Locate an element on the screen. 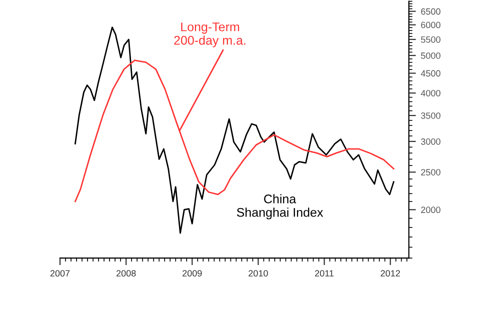 The height and width of the screenshot is (321, 492). y-tick-label: 3000 is located at coordinates (430, 141).